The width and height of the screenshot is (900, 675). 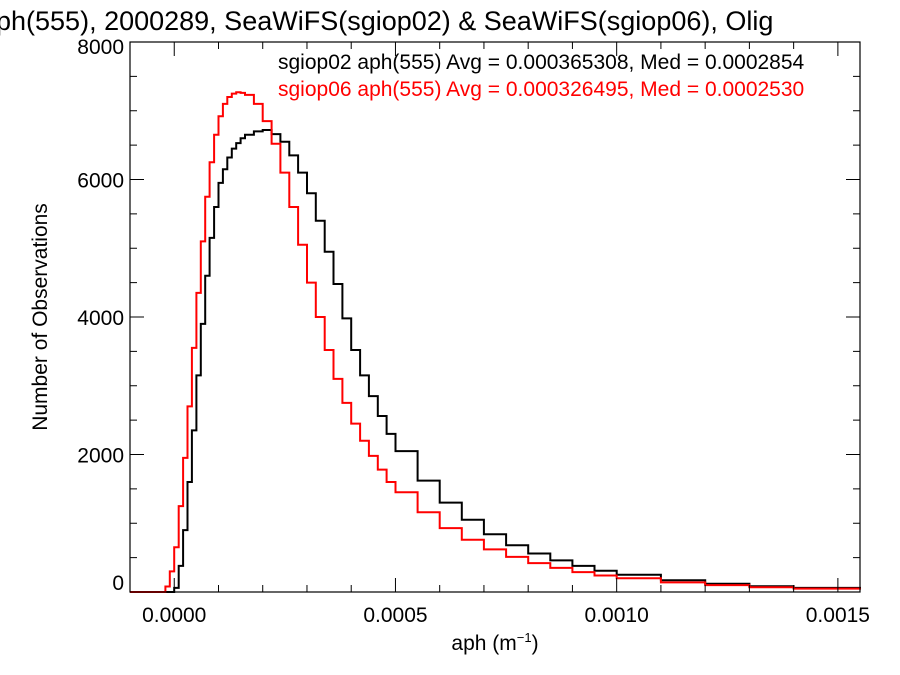 I want to click on x-tick-label: 0.0005, so click(x=395, y=615).